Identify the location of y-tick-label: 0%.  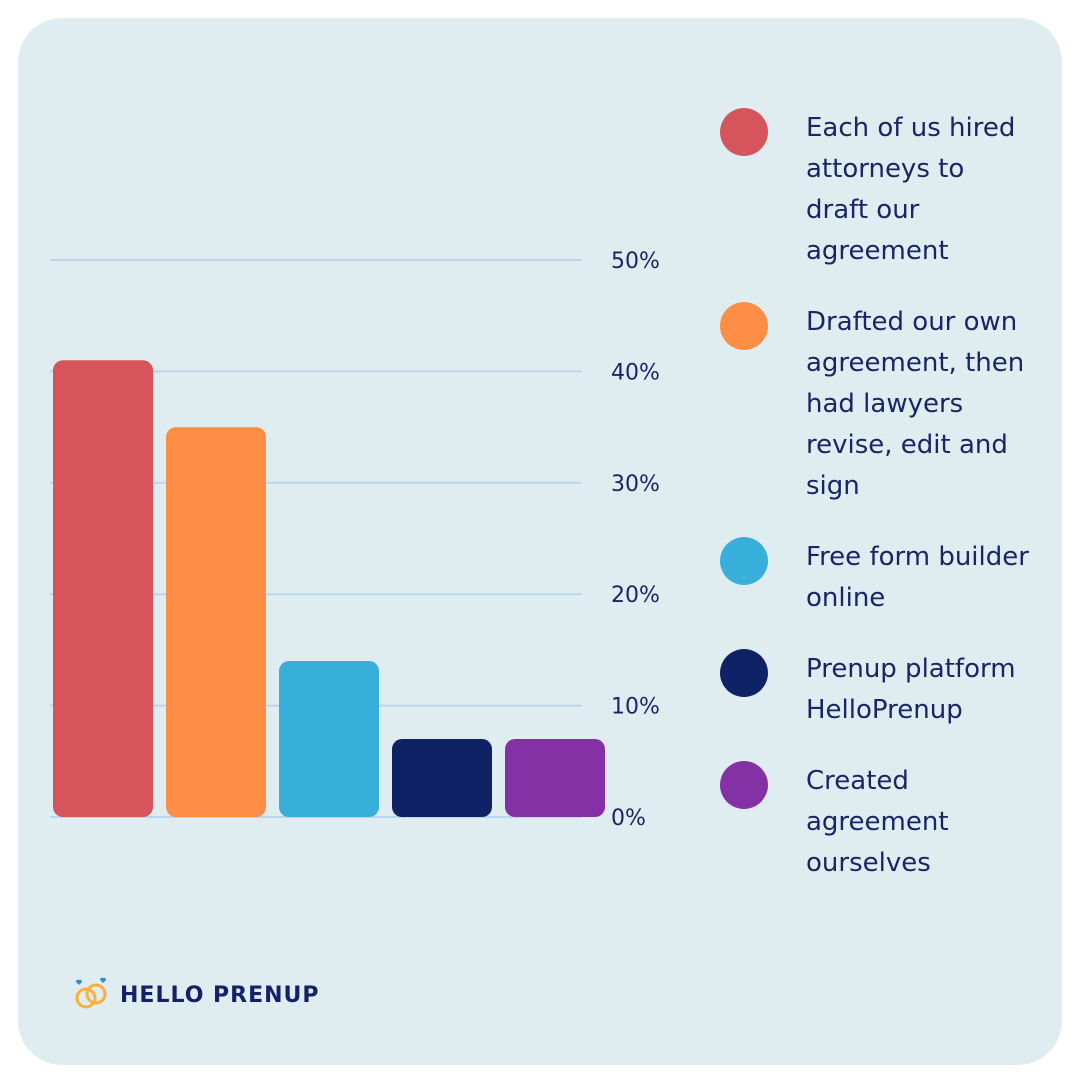
(628, 818).